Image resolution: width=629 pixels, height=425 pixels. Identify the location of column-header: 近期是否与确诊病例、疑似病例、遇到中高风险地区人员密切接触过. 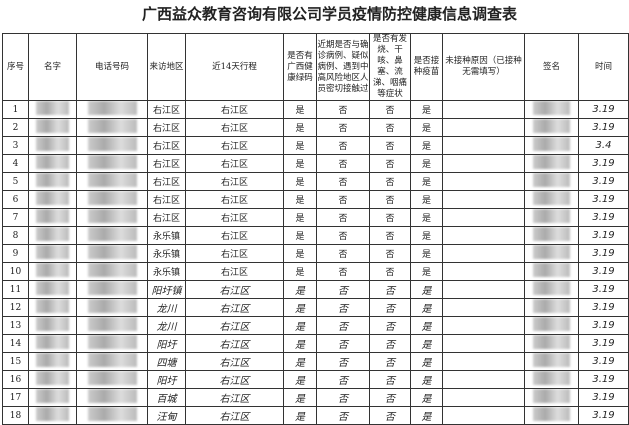
(343, 67).